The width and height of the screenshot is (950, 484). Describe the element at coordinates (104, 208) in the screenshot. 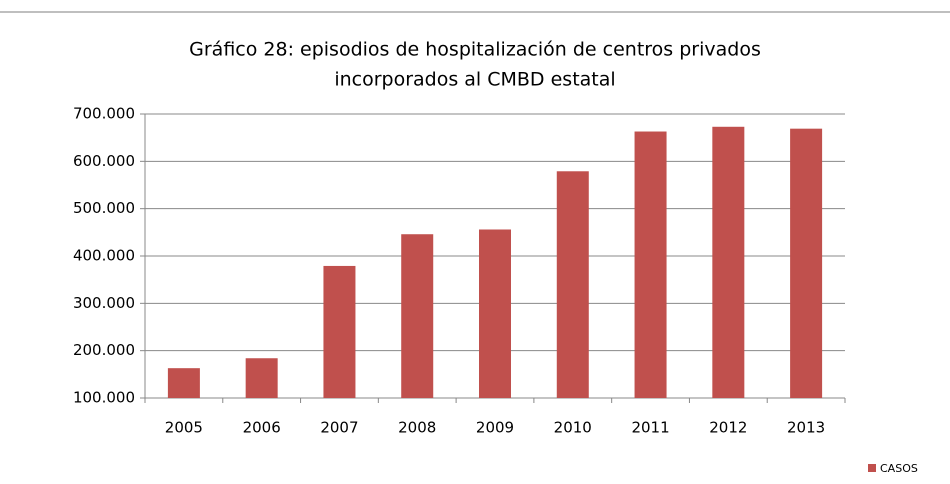

I see `y-tick-label: 500.000` at that location.